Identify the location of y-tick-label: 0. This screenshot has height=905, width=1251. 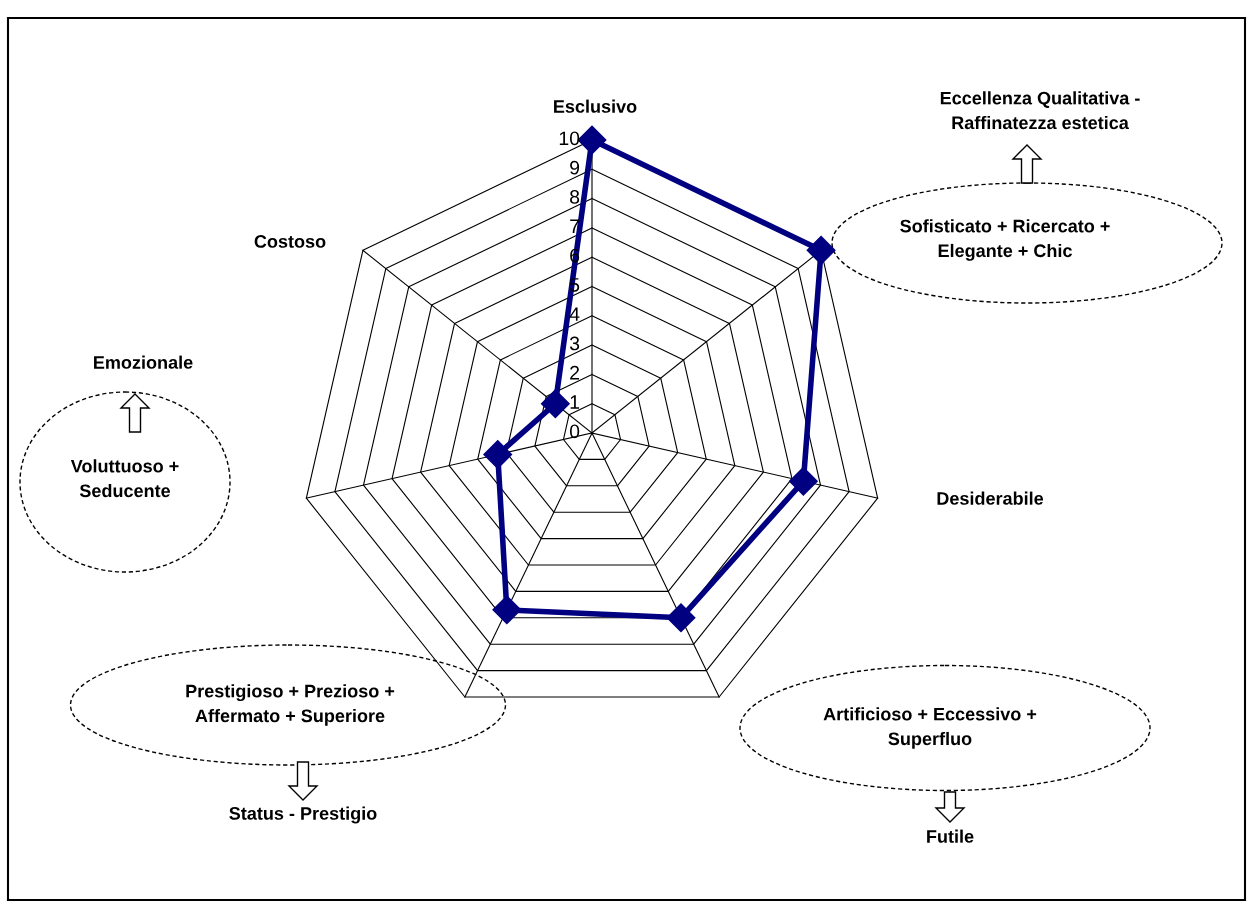
(574, 431).